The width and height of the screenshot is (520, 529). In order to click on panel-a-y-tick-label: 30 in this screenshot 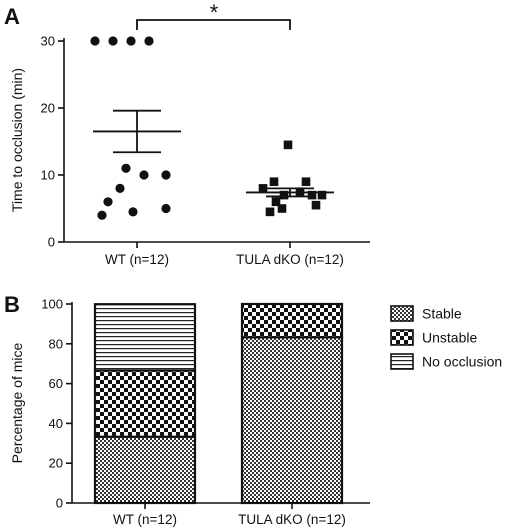, I will do `click(48, 41)`.